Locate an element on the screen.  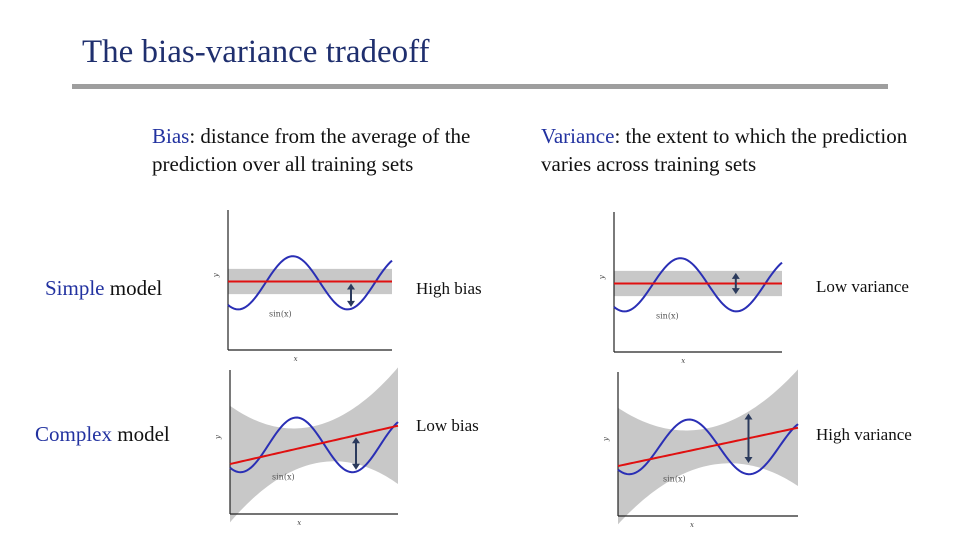
complex-model-label: Complex model is located at coordinates (102, 434).